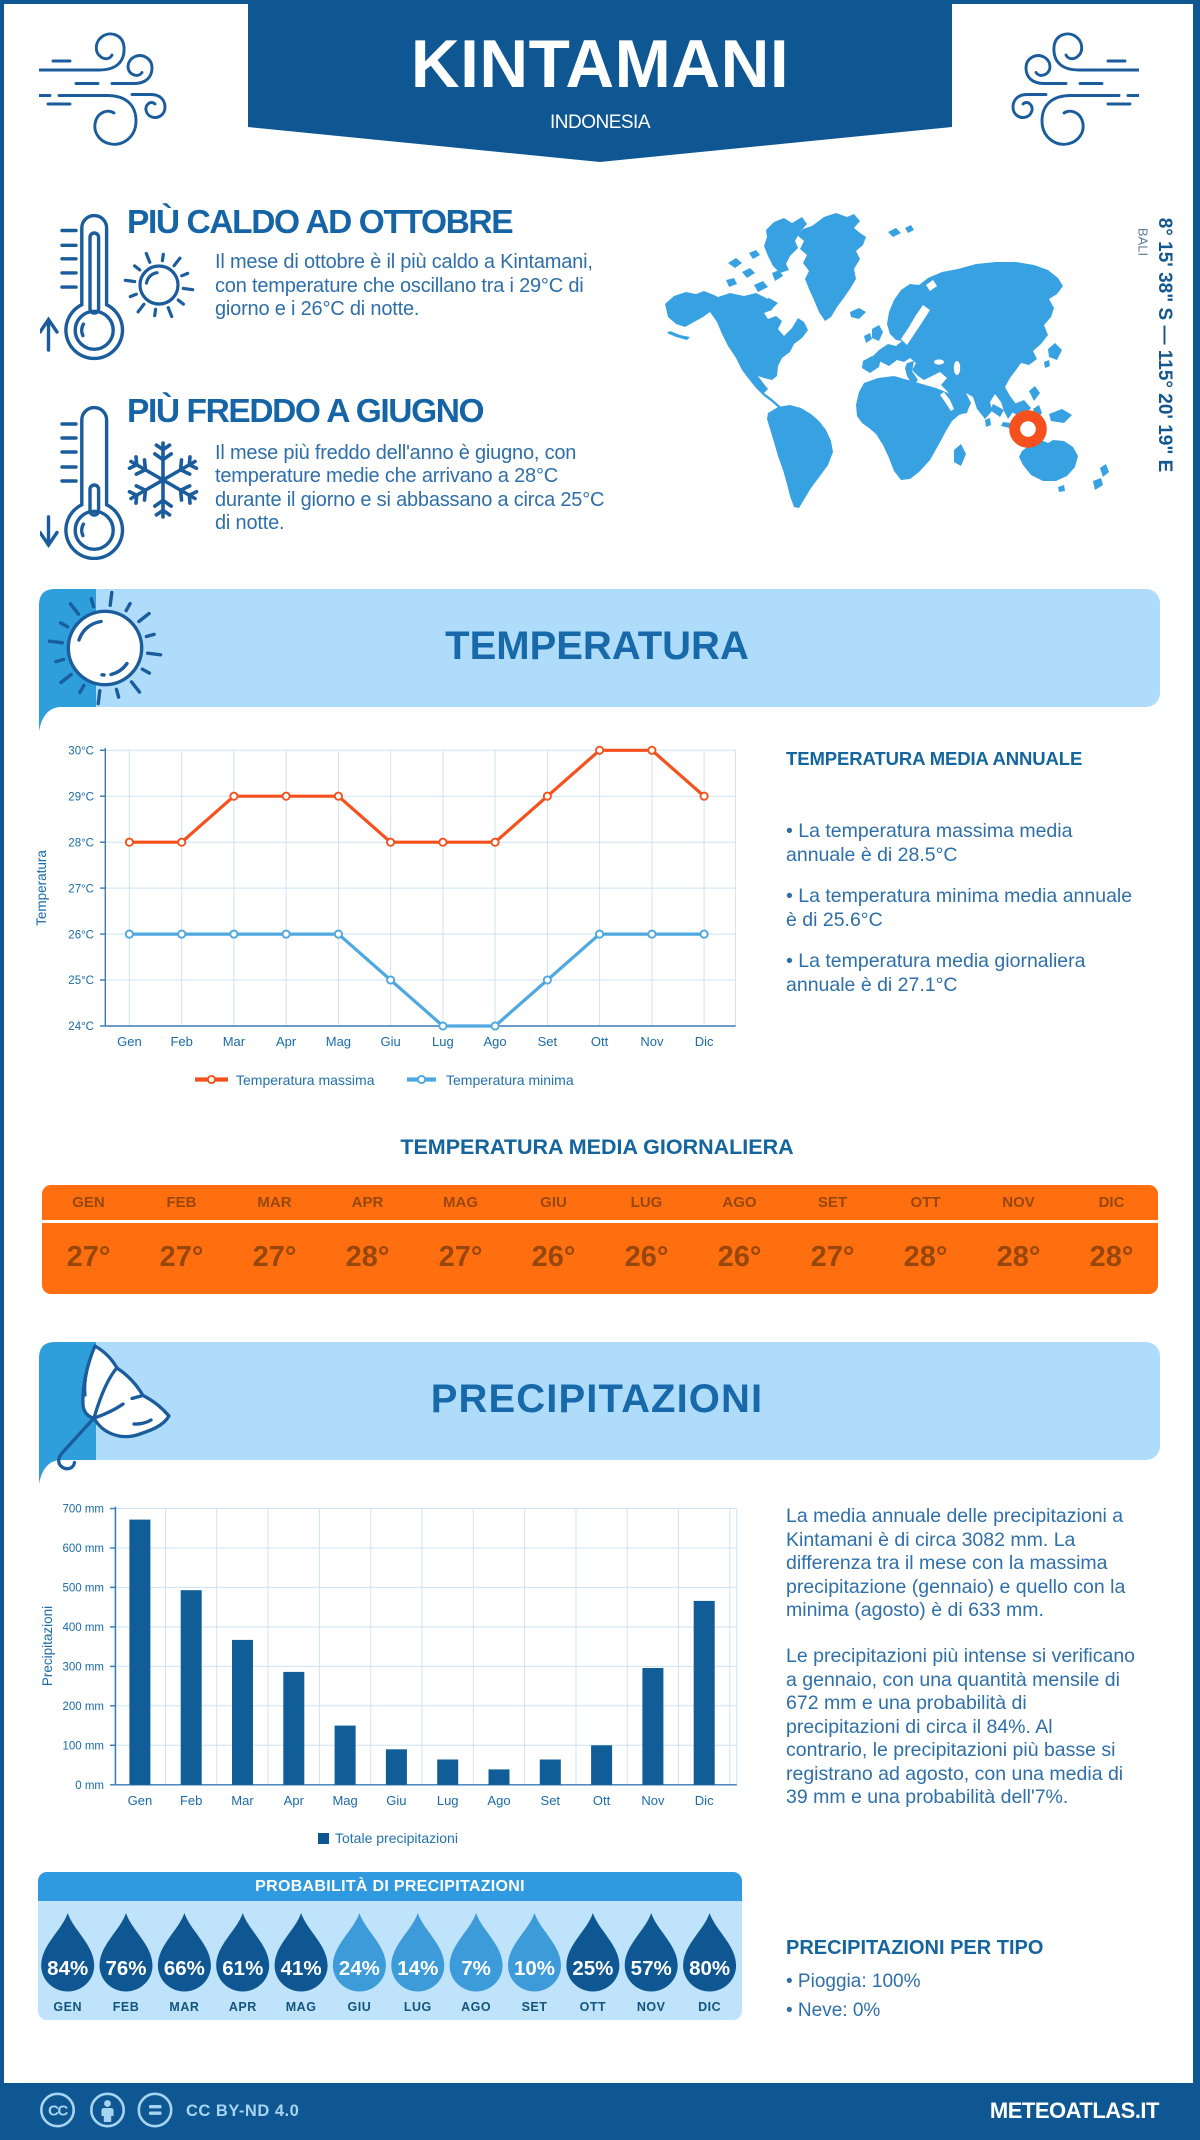 The width and height of the screenshot is (1200, 2140). What do you see at coordinates (396, 1838) in the screenshot?
I see `svg-text: Totale precipitazioni` at bounding box center [396, 1838].